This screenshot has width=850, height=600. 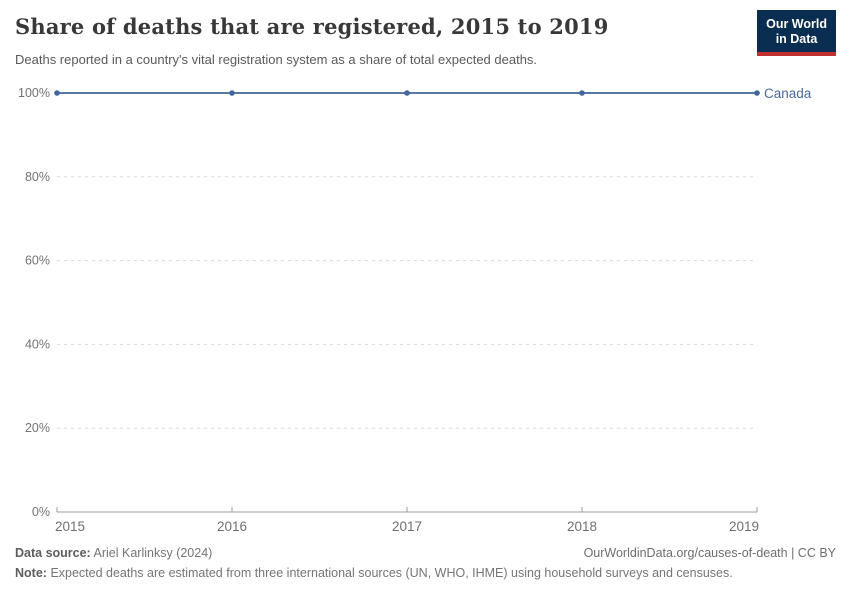 What do you see at coordinates (41, 512) in the screenshot?
I see `y-axis-tick-label: 0%` at bounding box center [41, 512].